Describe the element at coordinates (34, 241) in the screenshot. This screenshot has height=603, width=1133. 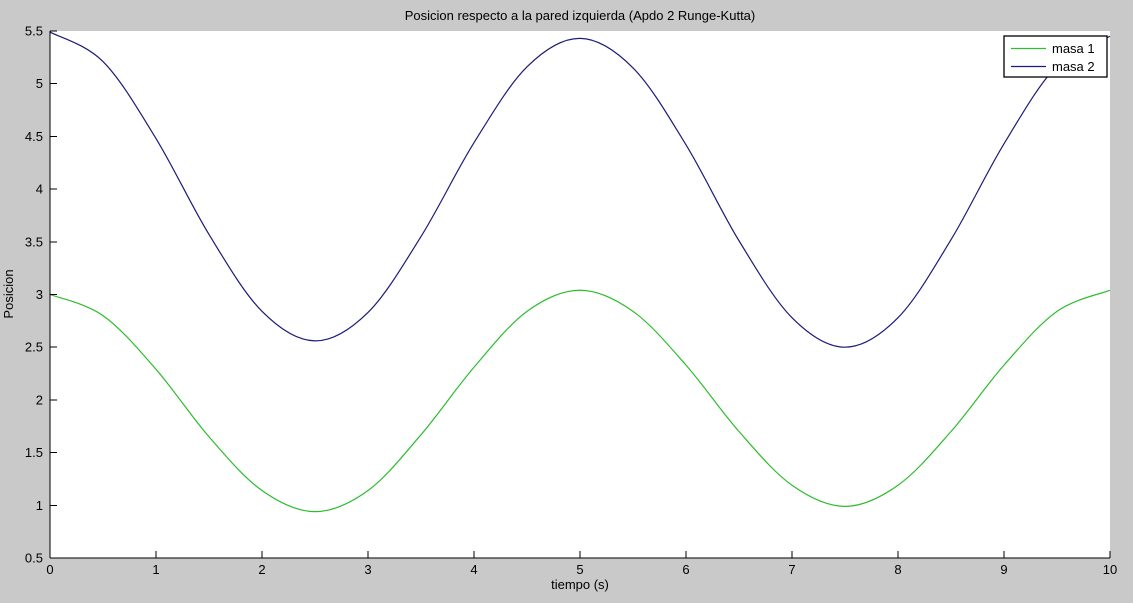
I see `y-tick-label: 3.5` at that location.